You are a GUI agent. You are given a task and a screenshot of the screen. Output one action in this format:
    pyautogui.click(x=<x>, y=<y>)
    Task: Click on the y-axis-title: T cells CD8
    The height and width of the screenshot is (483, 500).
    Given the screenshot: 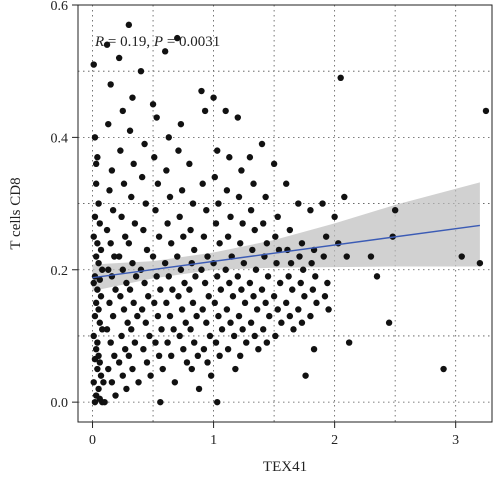 What is the action you would take?
    pyautogui.click(x=16, y=213)
    